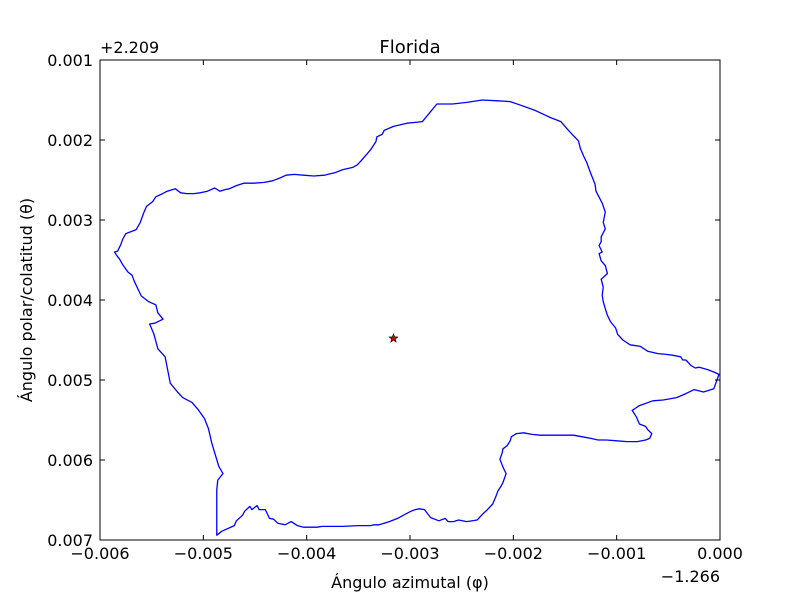  What do you see at coordinates (129, 47) in the screenshot?
I see `y-offset-label: +2.209` at bounding box center [129, 47].